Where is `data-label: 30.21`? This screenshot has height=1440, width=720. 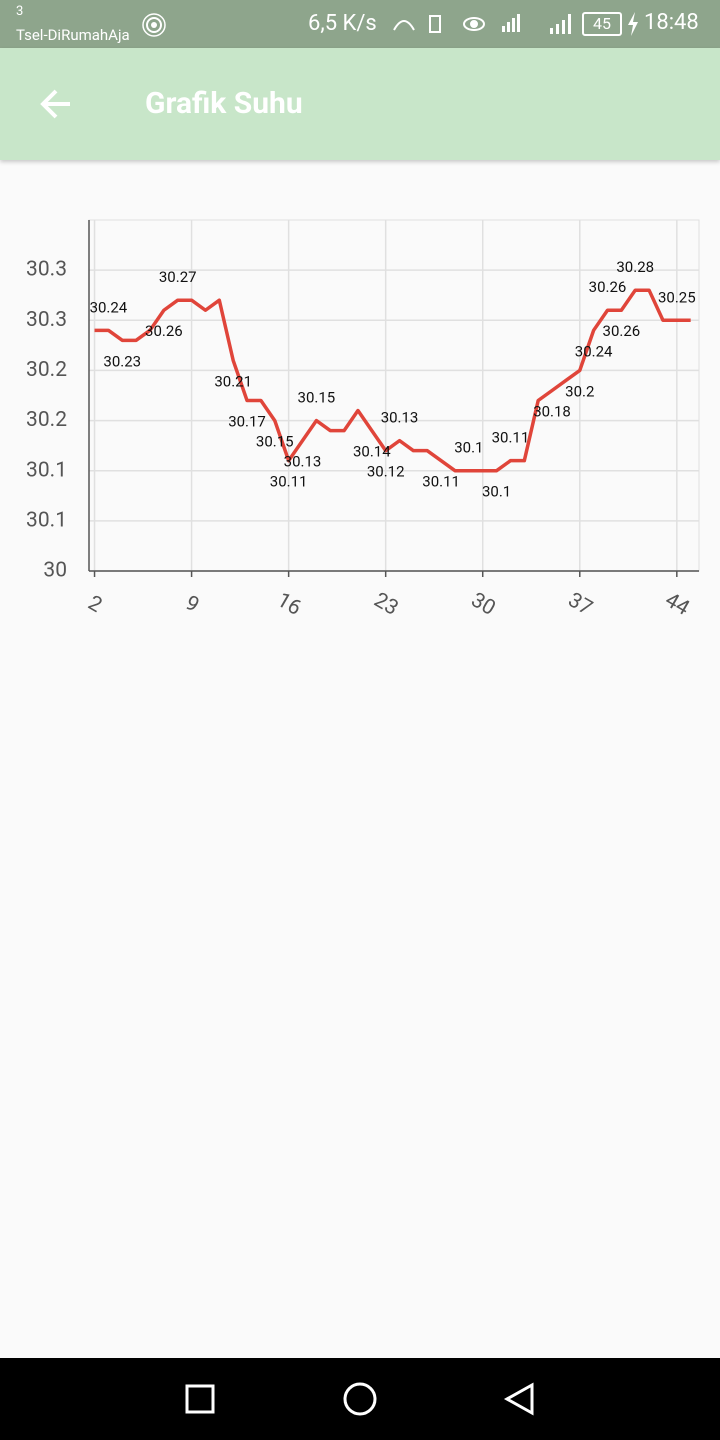 data-label: 30.21 is located at coordinates (233, 381).